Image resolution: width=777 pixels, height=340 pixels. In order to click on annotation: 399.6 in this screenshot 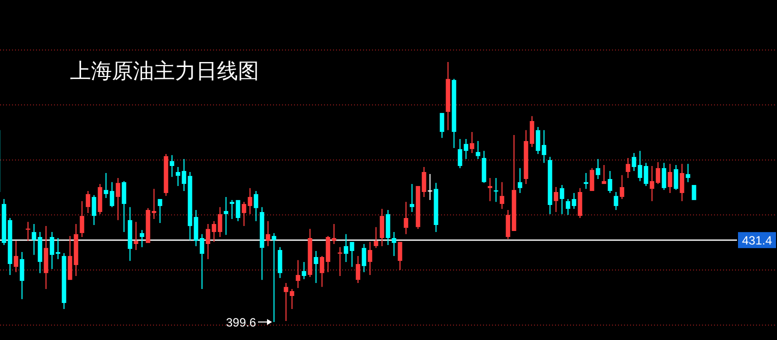, I will do `click(241, 323)`.